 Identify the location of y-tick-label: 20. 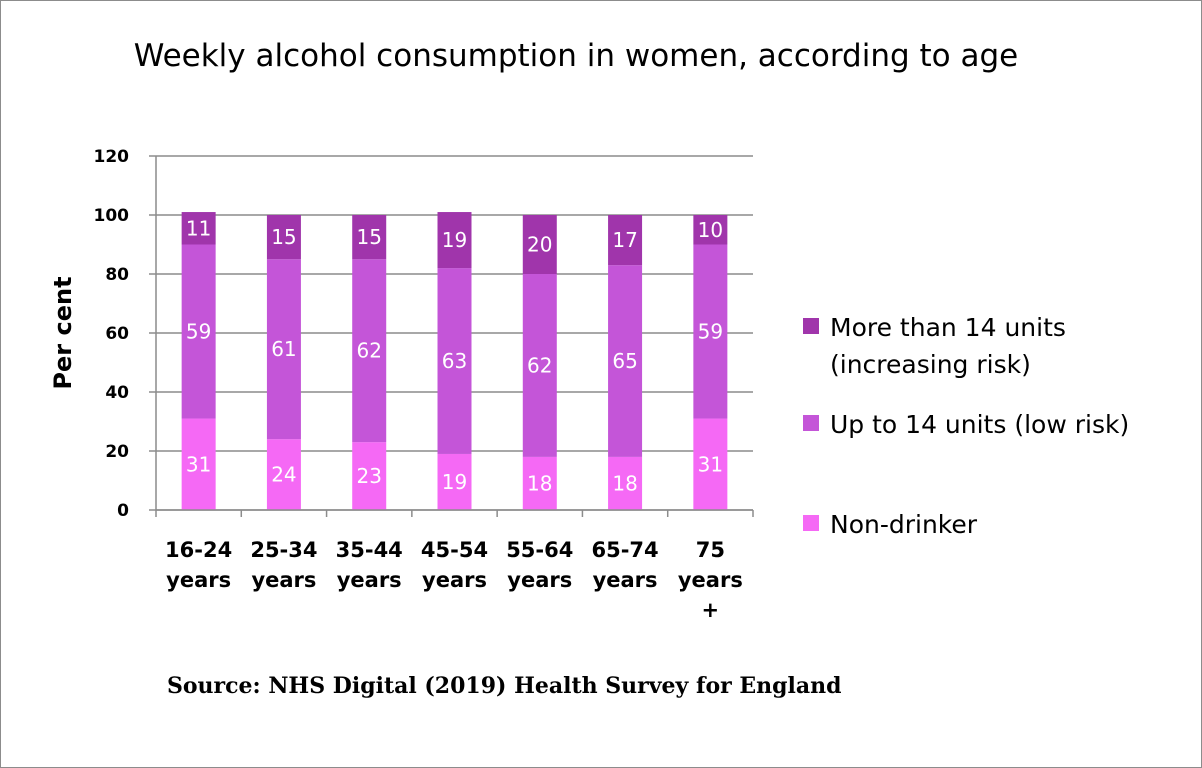
(117, 452).